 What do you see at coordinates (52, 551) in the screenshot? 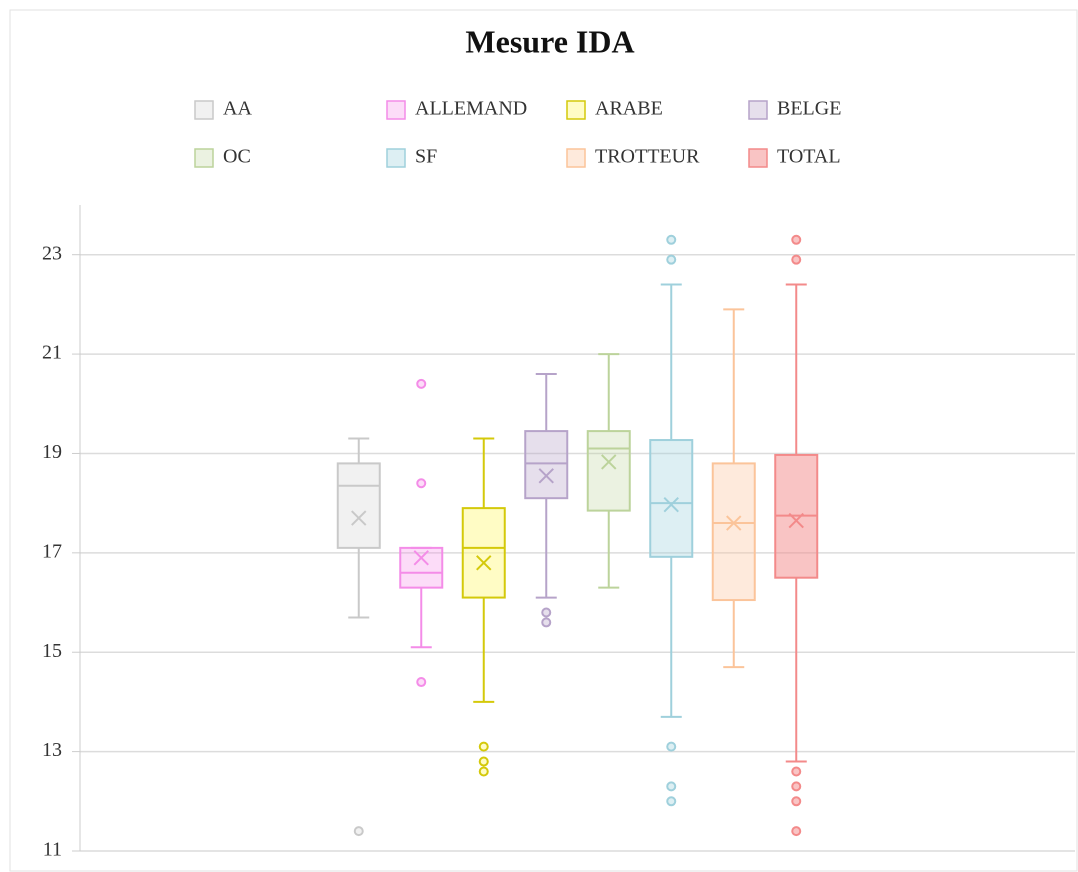
I see `y-tick-label: 17` at bounding box center [52, 551].